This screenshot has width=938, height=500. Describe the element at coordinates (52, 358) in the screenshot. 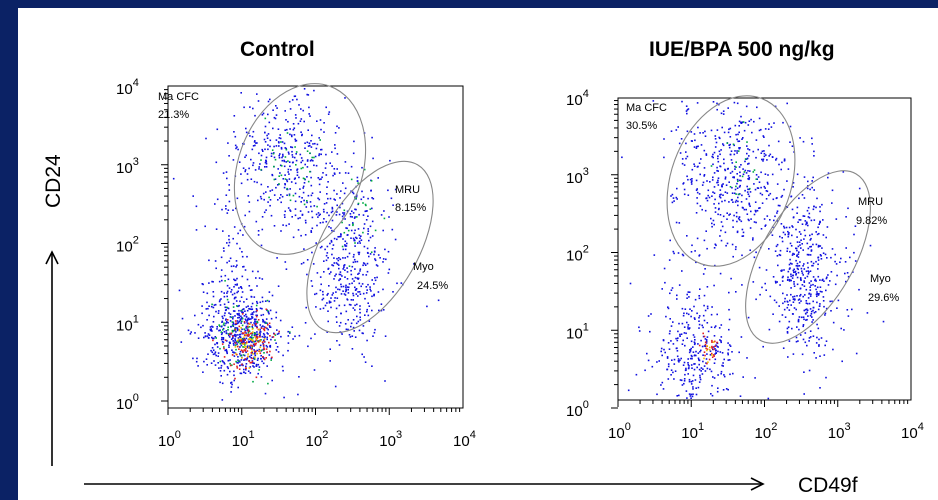

I see `y-axis-arrow` at that location.